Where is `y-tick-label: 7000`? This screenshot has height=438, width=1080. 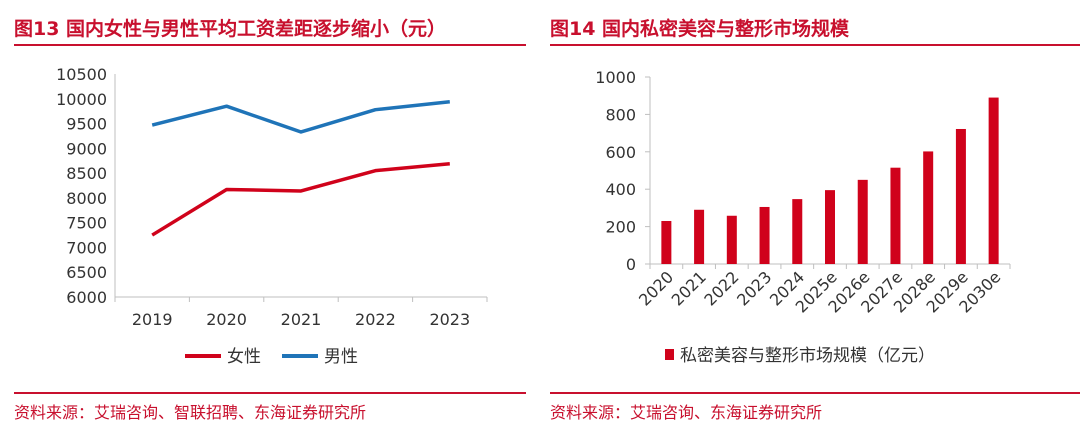 y-tick-label: 7000 is located at coordinates (86, 247).